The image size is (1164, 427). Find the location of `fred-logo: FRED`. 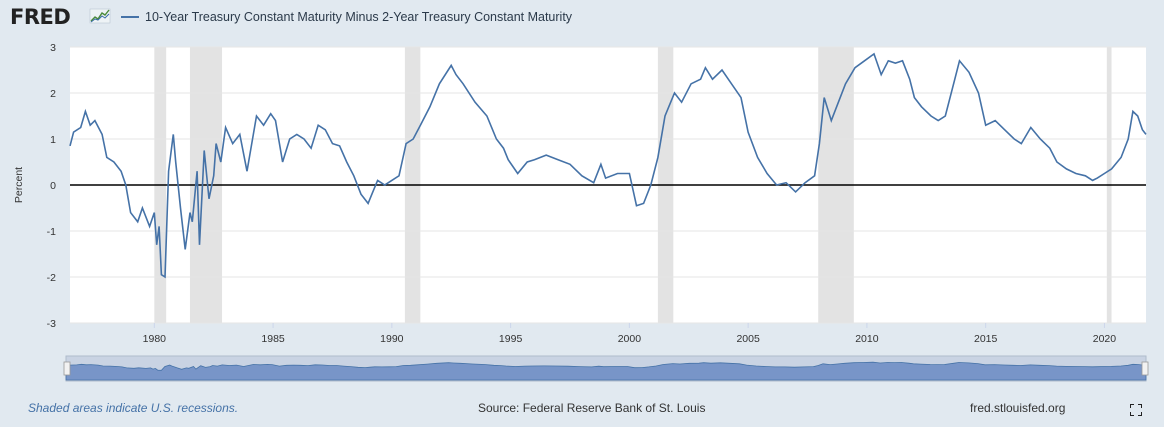

fred-logo: FRED is located at coordinates (40, 17).